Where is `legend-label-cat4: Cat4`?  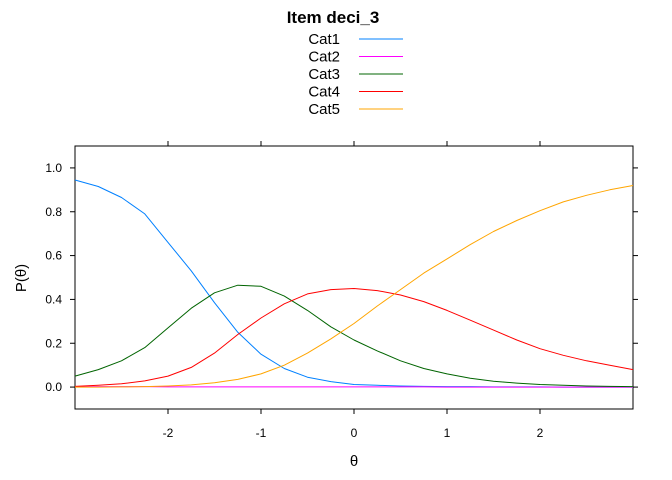
legend-label-cat4: Cat4 is located at coordinates (324, 92).